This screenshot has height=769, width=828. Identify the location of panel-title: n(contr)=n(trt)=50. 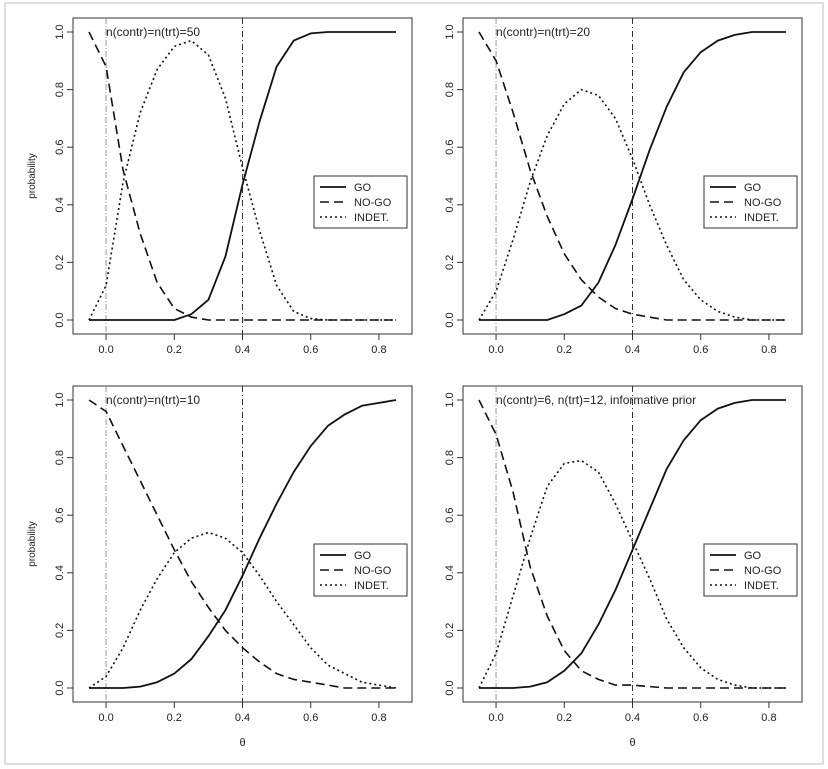
(153, 32).